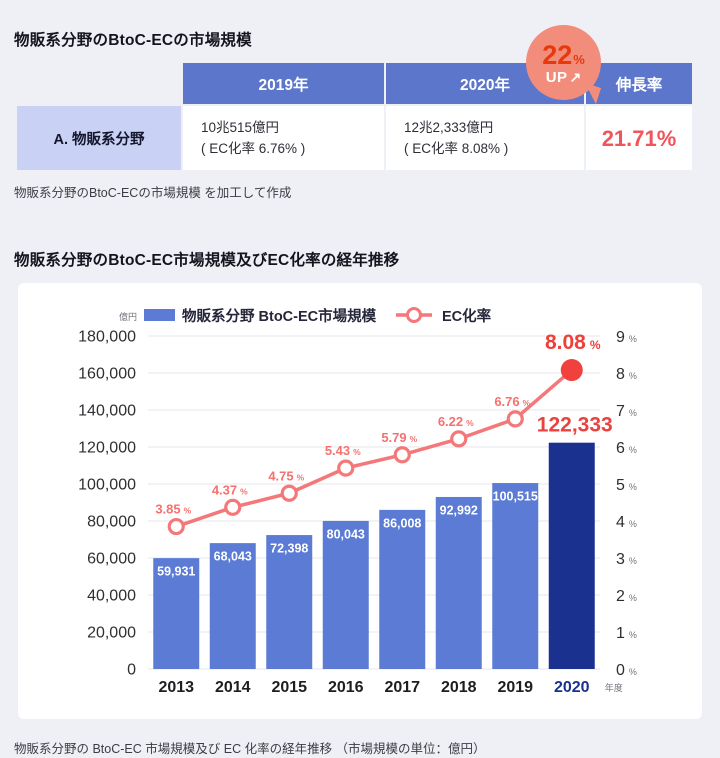 This screenshot has width=720, height=758. I want to click on bar-value-label-2019: 100,515, so click(515, 497).